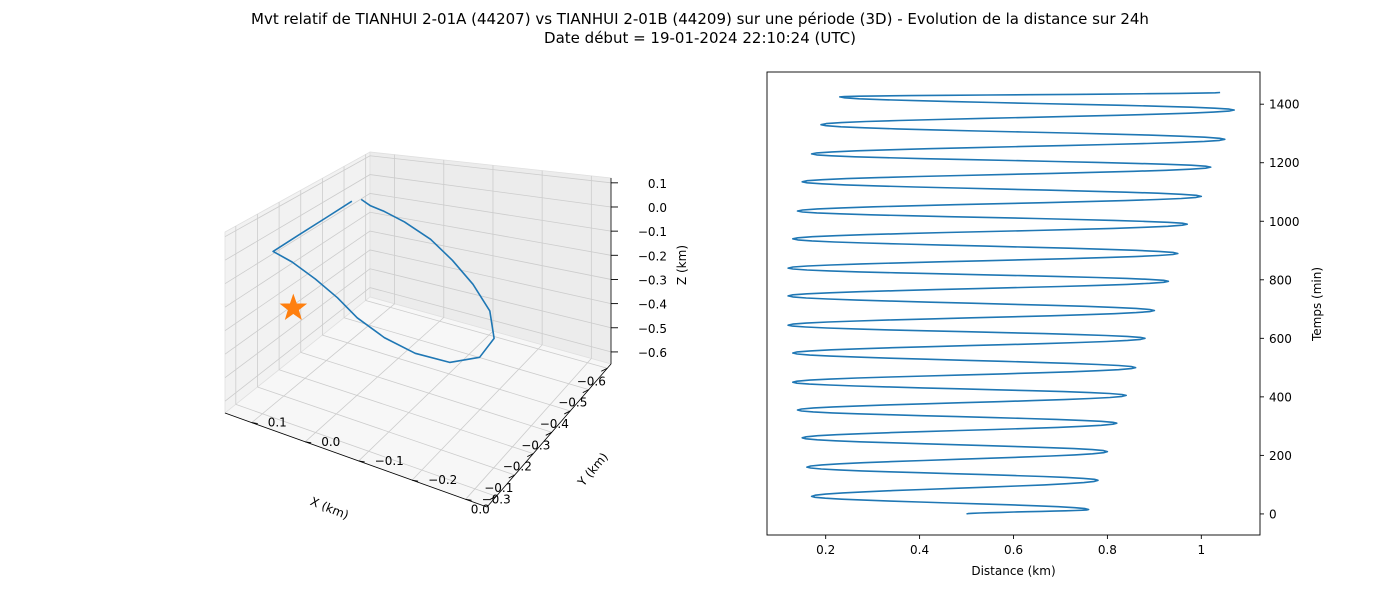 This screenshot has height=600, width=1400. I want to click on x-axis-label: Distance (km), so click(1013, 571).